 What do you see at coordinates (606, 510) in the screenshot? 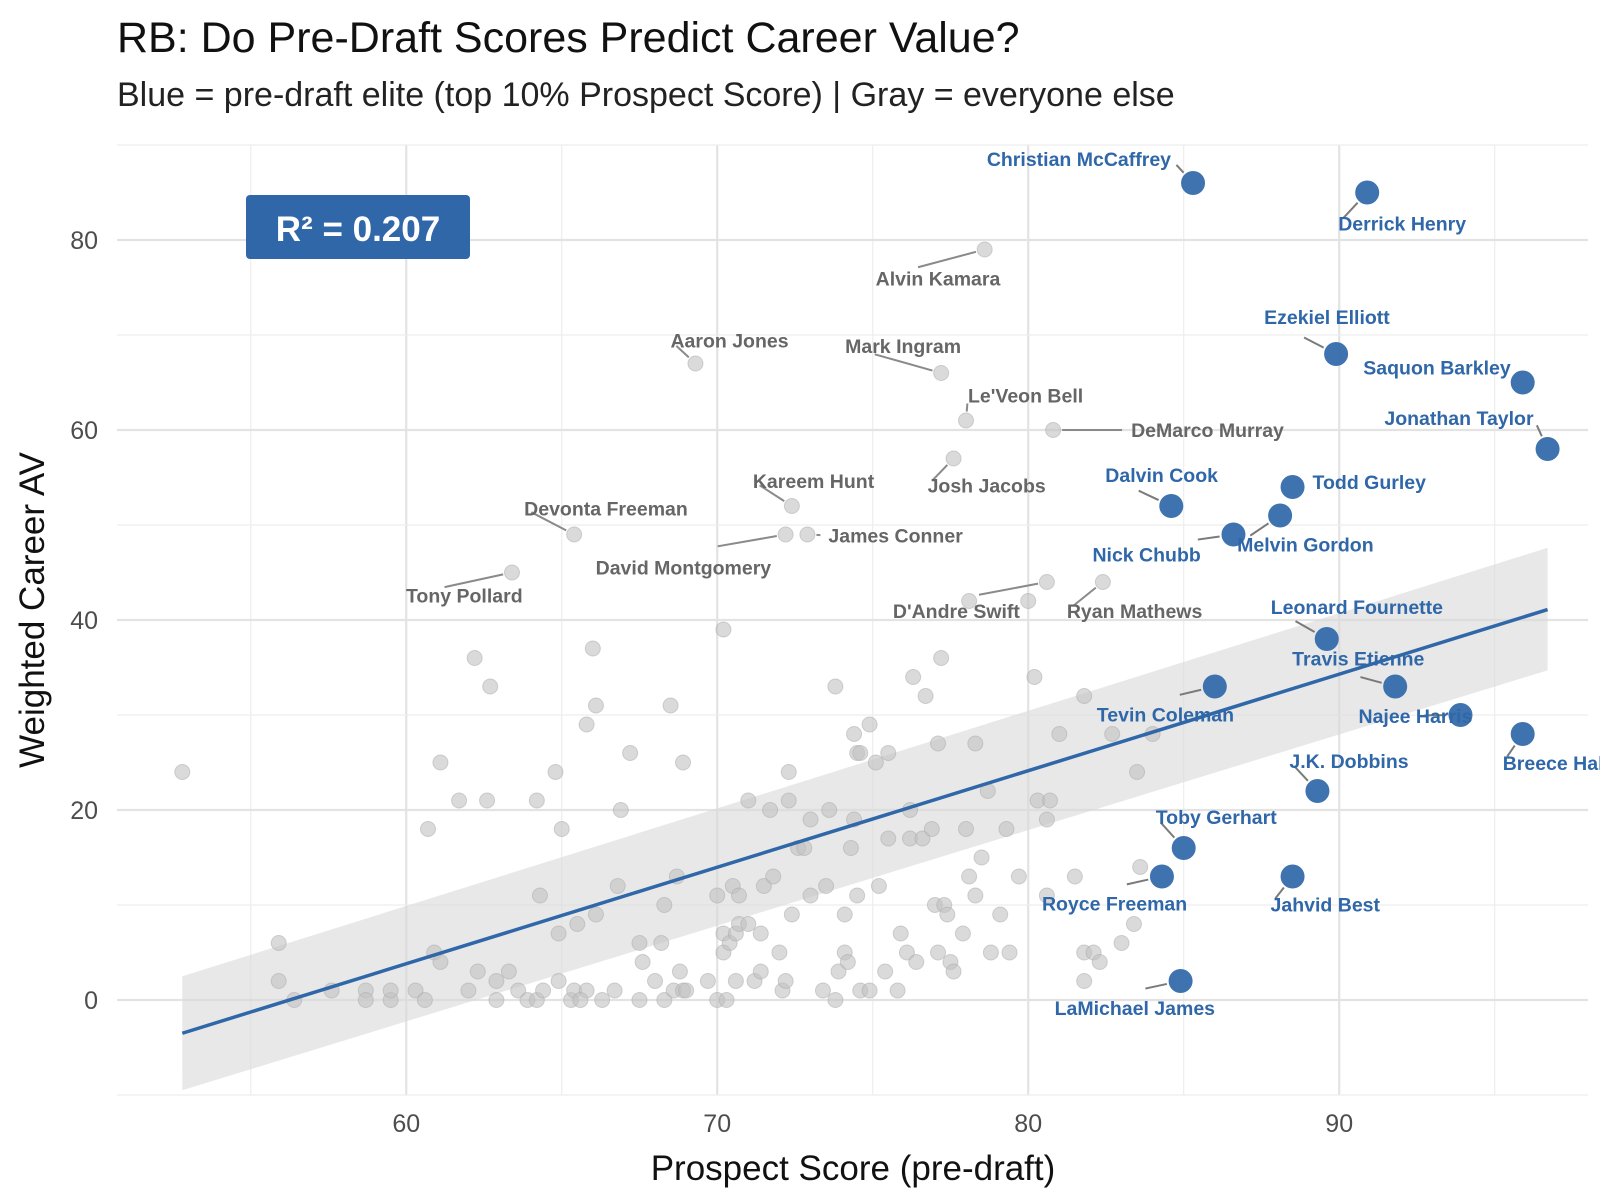
I see `point-label-devonta-freeman: Devonta Freeman` at bounding box center [606, 510].